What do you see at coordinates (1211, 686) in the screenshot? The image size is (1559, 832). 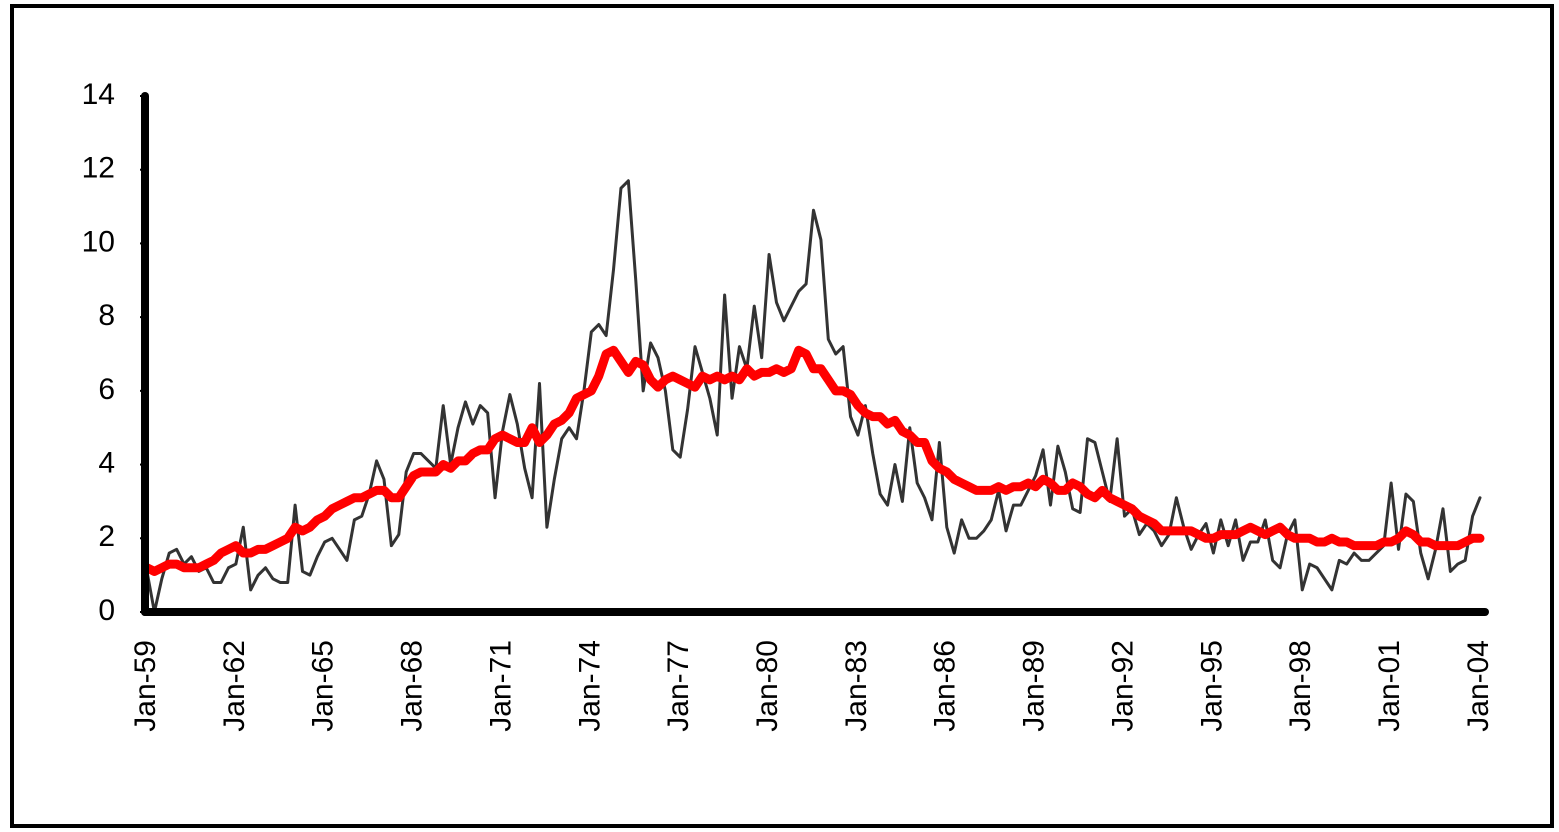 I see `x-tick-label: Jan-95` at bounding box center [1211, 686].